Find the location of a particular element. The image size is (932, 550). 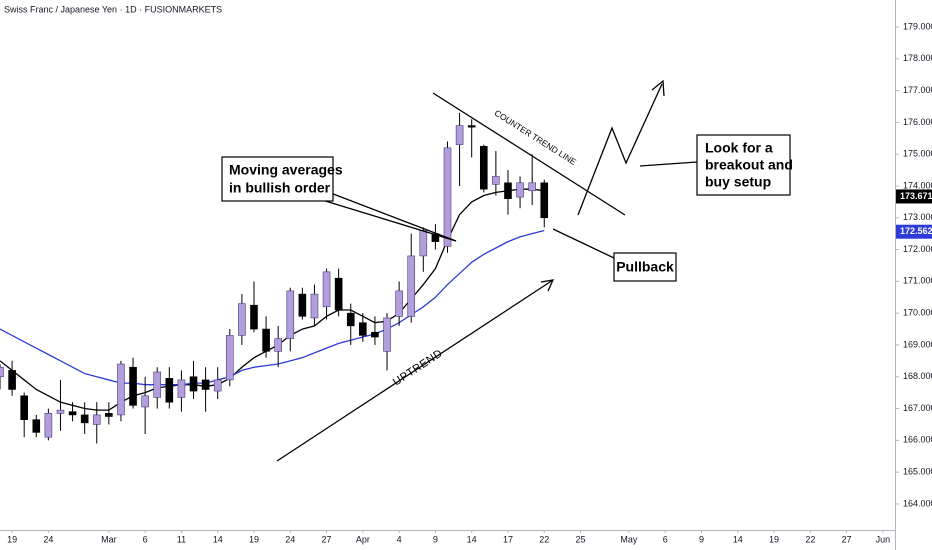

x-tick-label: Apr is located at coordinates (363, 539).